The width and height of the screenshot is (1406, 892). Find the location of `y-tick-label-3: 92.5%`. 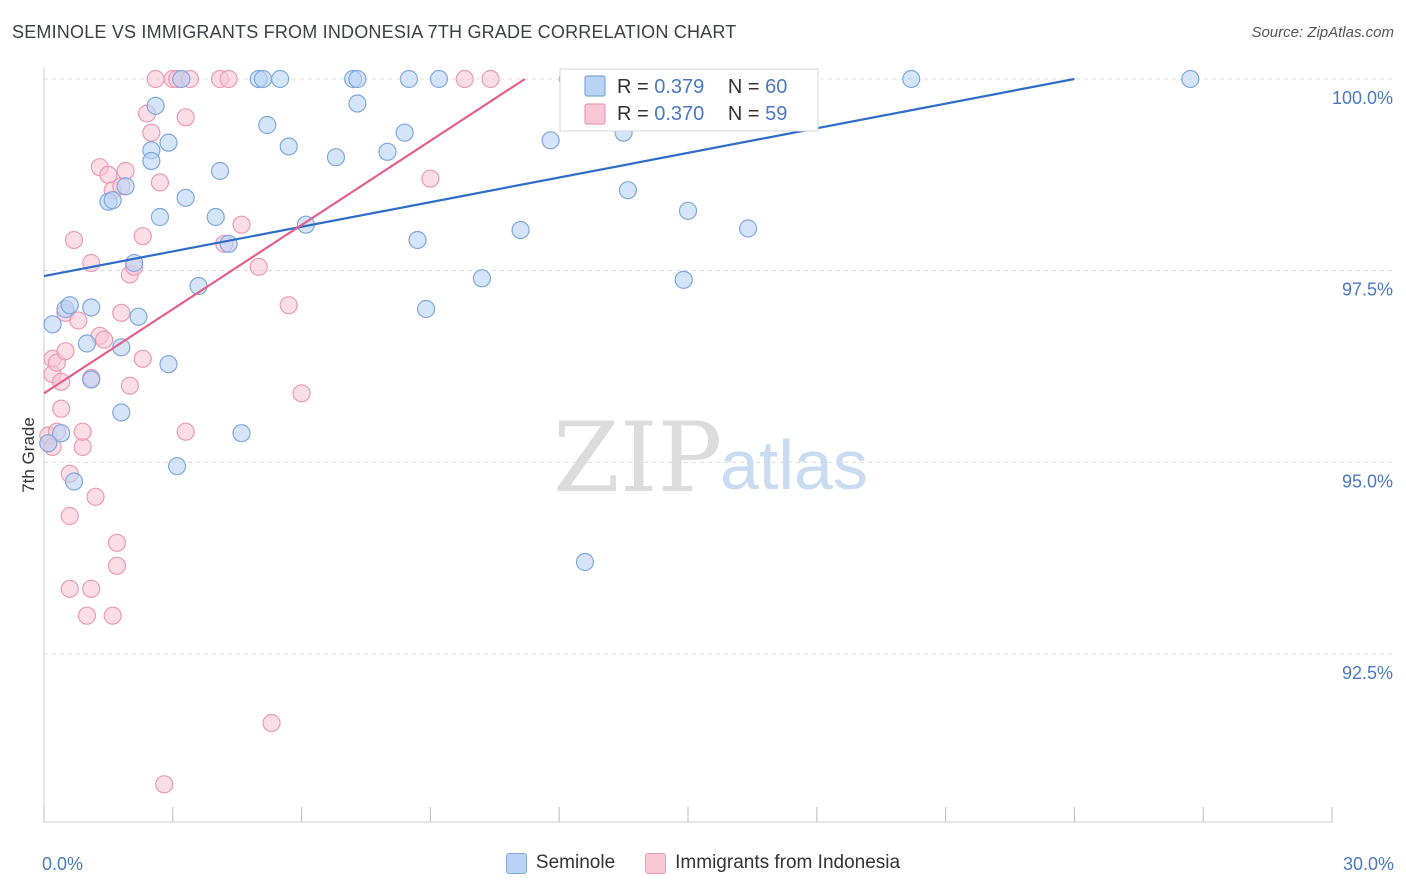

y-tick-label-3: 92.5% is located at coordinates (1367, 673).